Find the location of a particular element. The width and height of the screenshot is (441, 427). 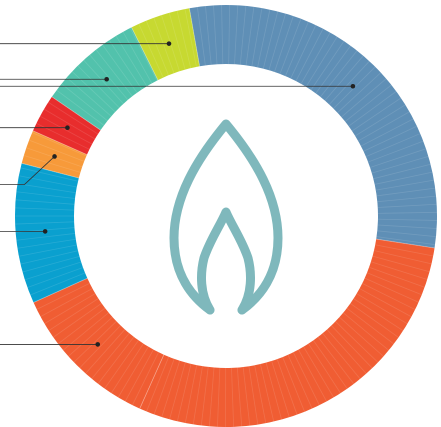

flame-outer-stroke is located at coordinates (226, 217).